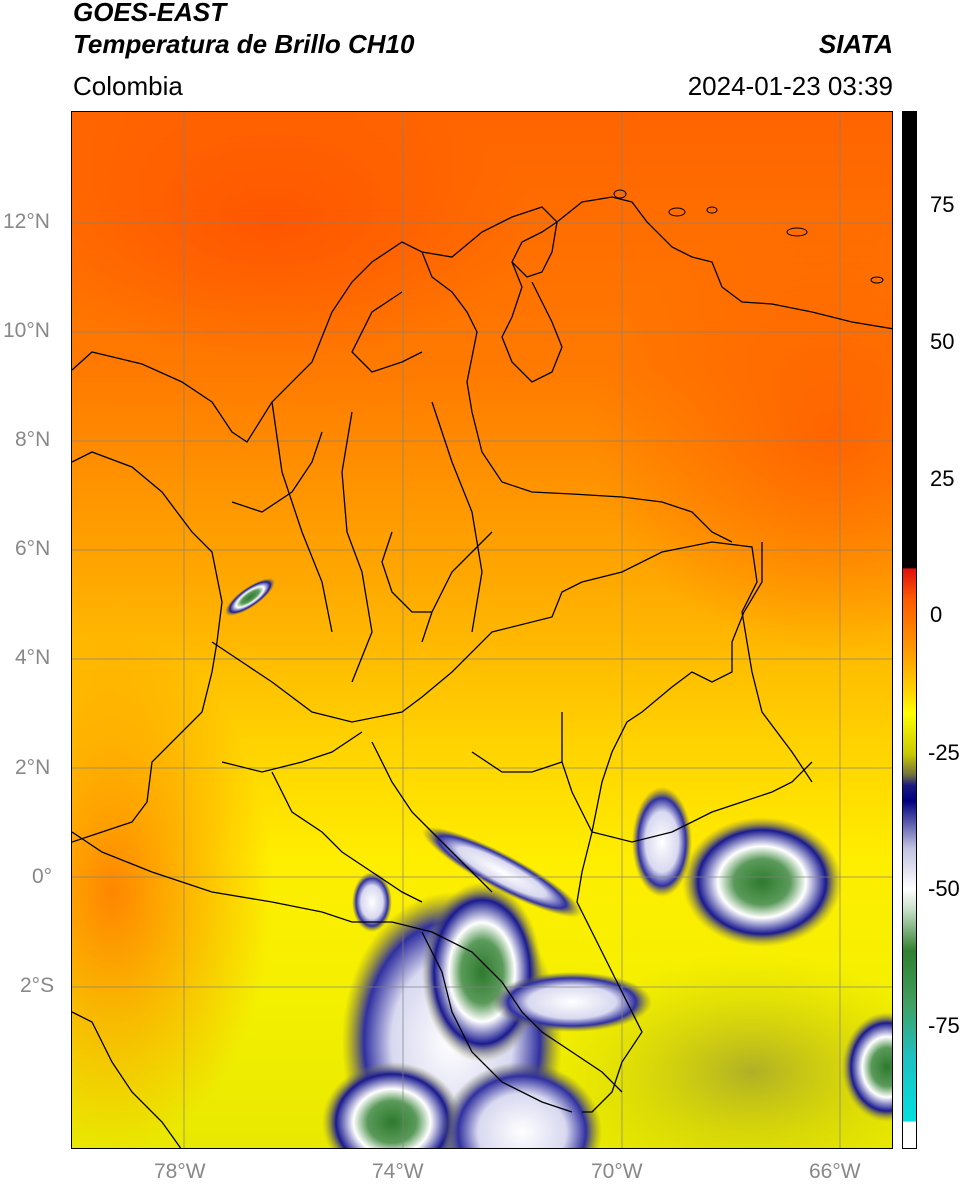 This screenshot has width=966, height=1190. I want to click on colorbar-tick-minus25: -25, so click(944, 752).